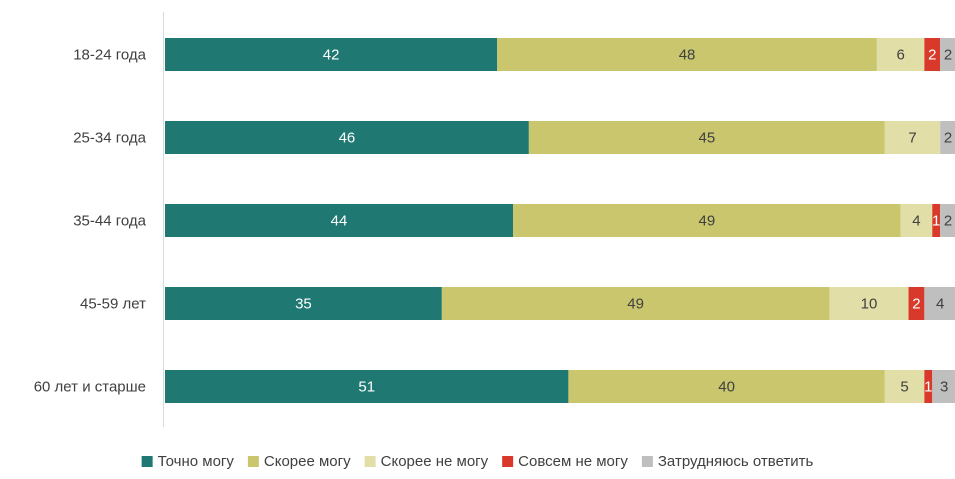 Image resolution: width=955 pixels, height=479 pixels. I want to click on data-label: 46, so click(347, 138).